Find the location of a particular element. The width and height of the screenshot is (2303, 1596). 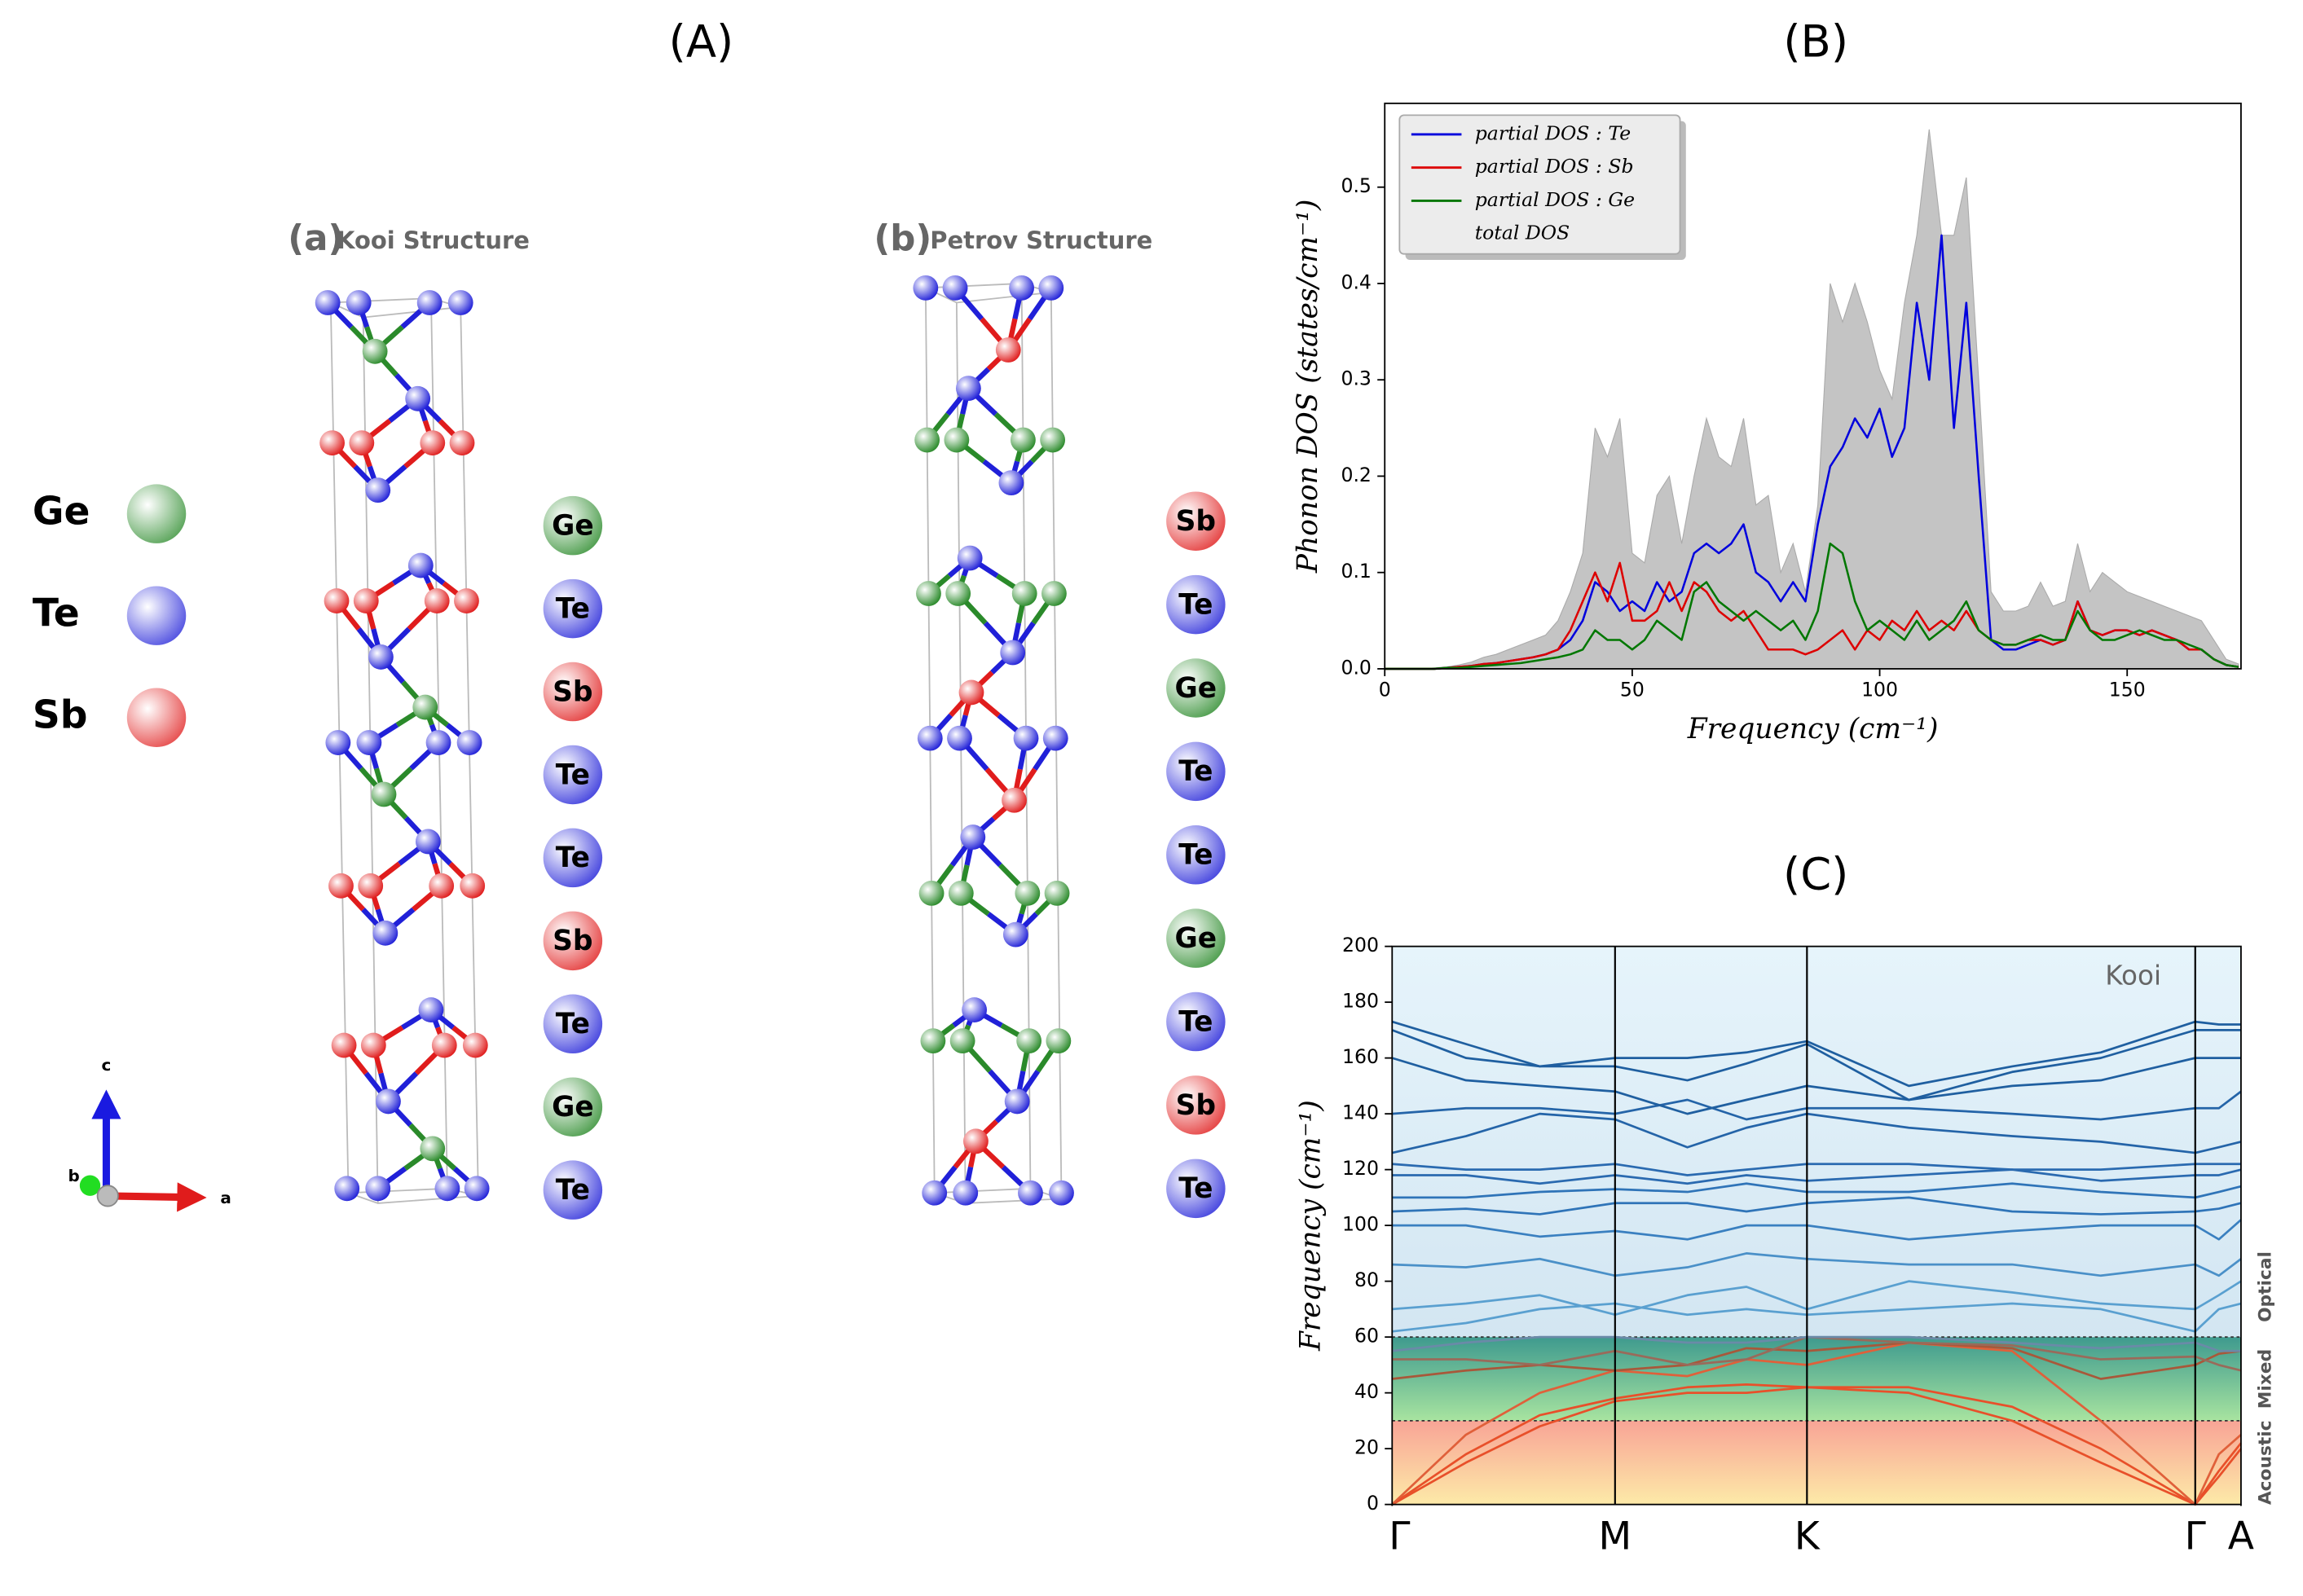

legend-label: Ge is located at coordinates (61, 512).